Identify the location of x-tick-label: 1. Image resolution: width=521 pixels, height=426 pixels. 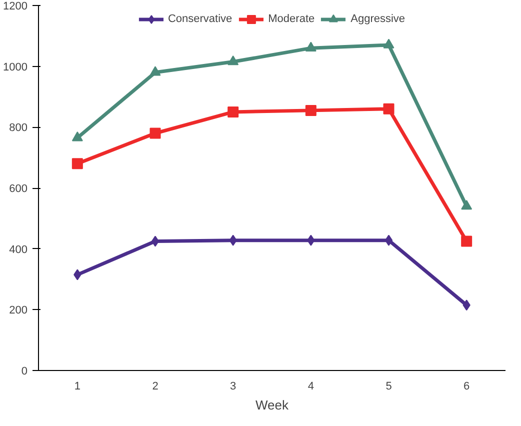
(77, 386).